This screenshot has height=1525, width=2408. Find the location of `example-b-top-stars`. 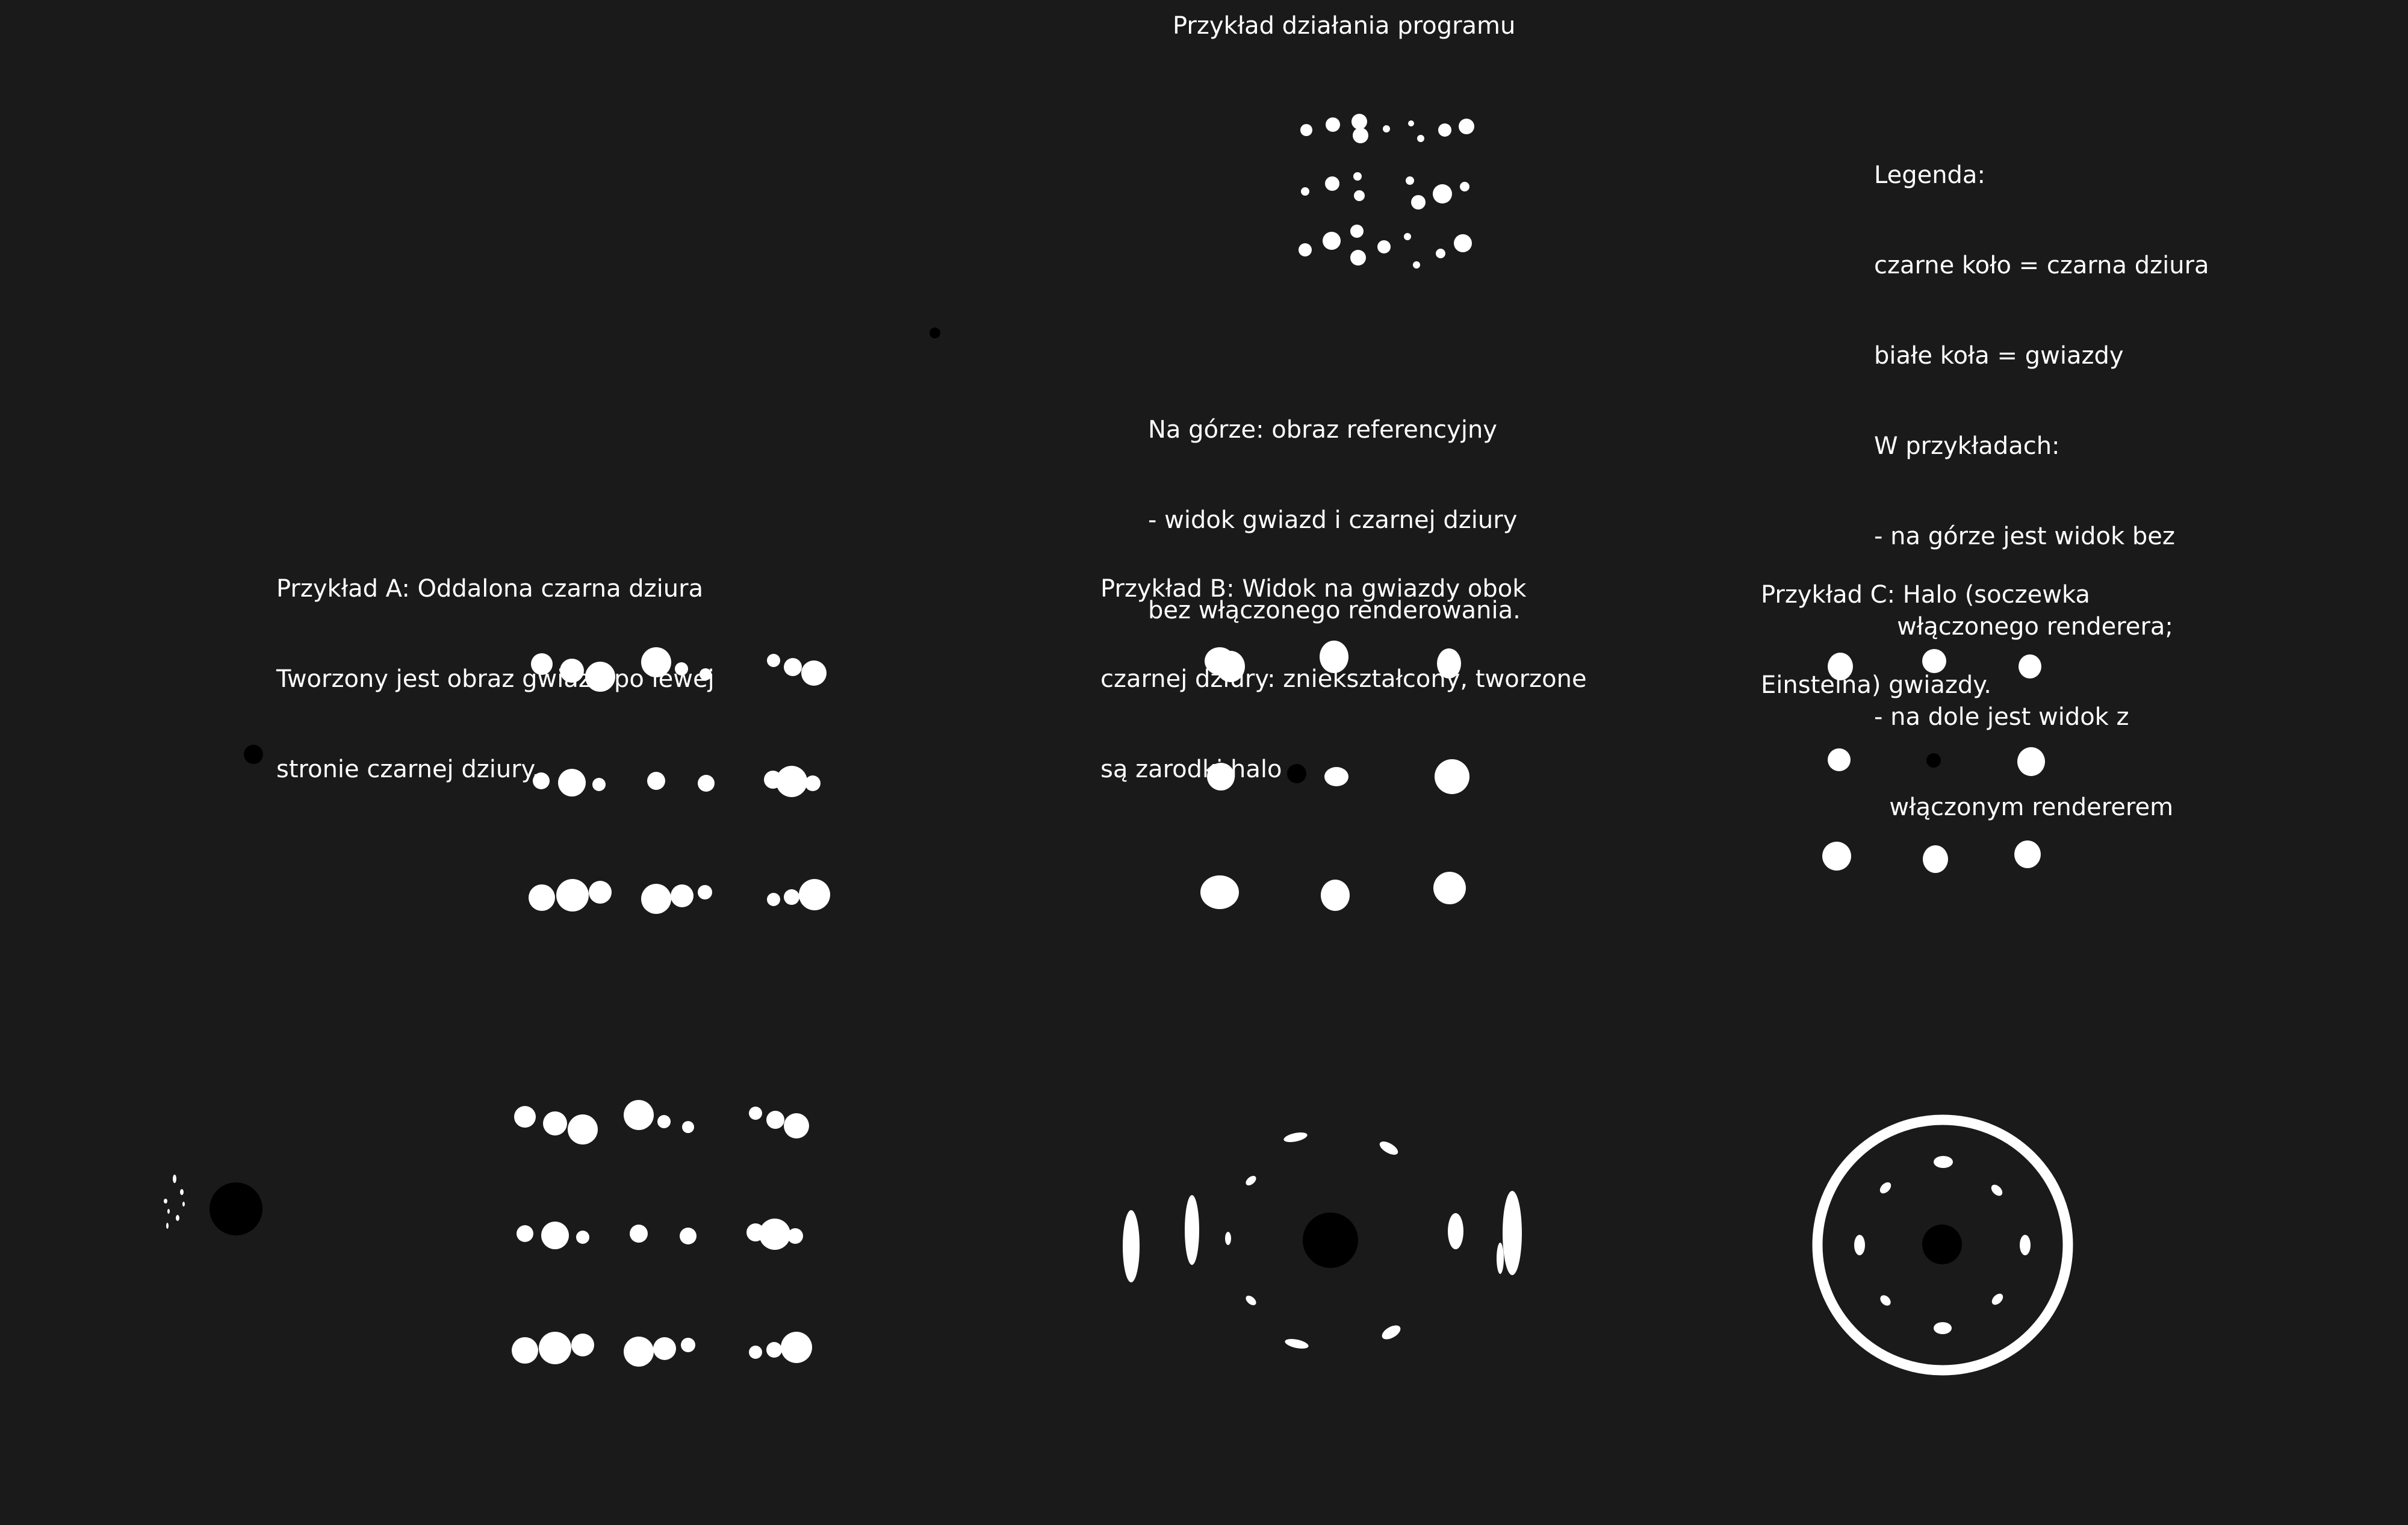

example-b-top-stars is located at coordinates (1334, 776).